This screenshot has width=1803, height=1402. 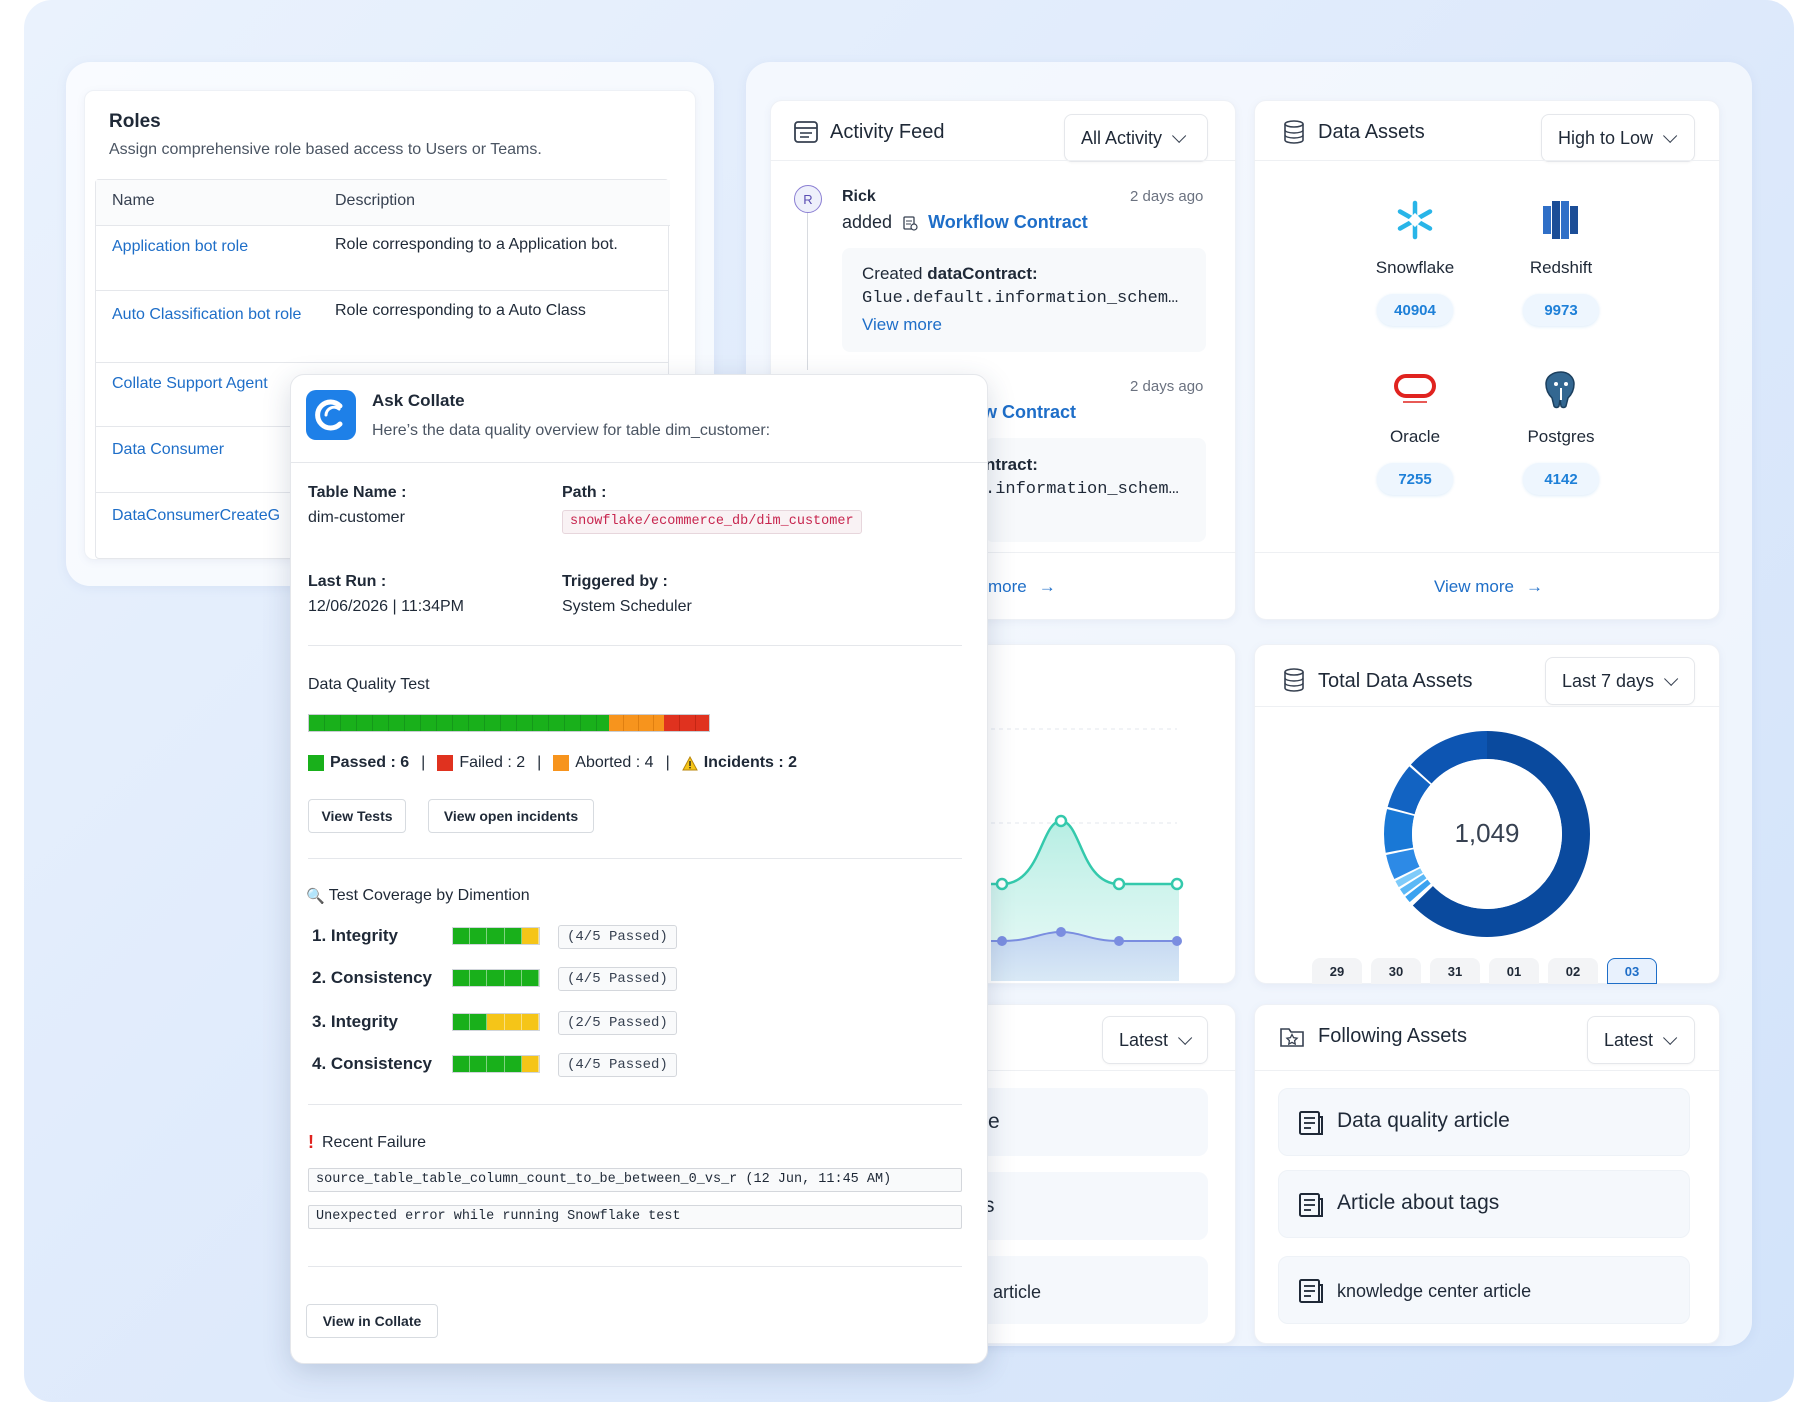 I want to click on feed-detail-card, so click(x=1095, y=490).